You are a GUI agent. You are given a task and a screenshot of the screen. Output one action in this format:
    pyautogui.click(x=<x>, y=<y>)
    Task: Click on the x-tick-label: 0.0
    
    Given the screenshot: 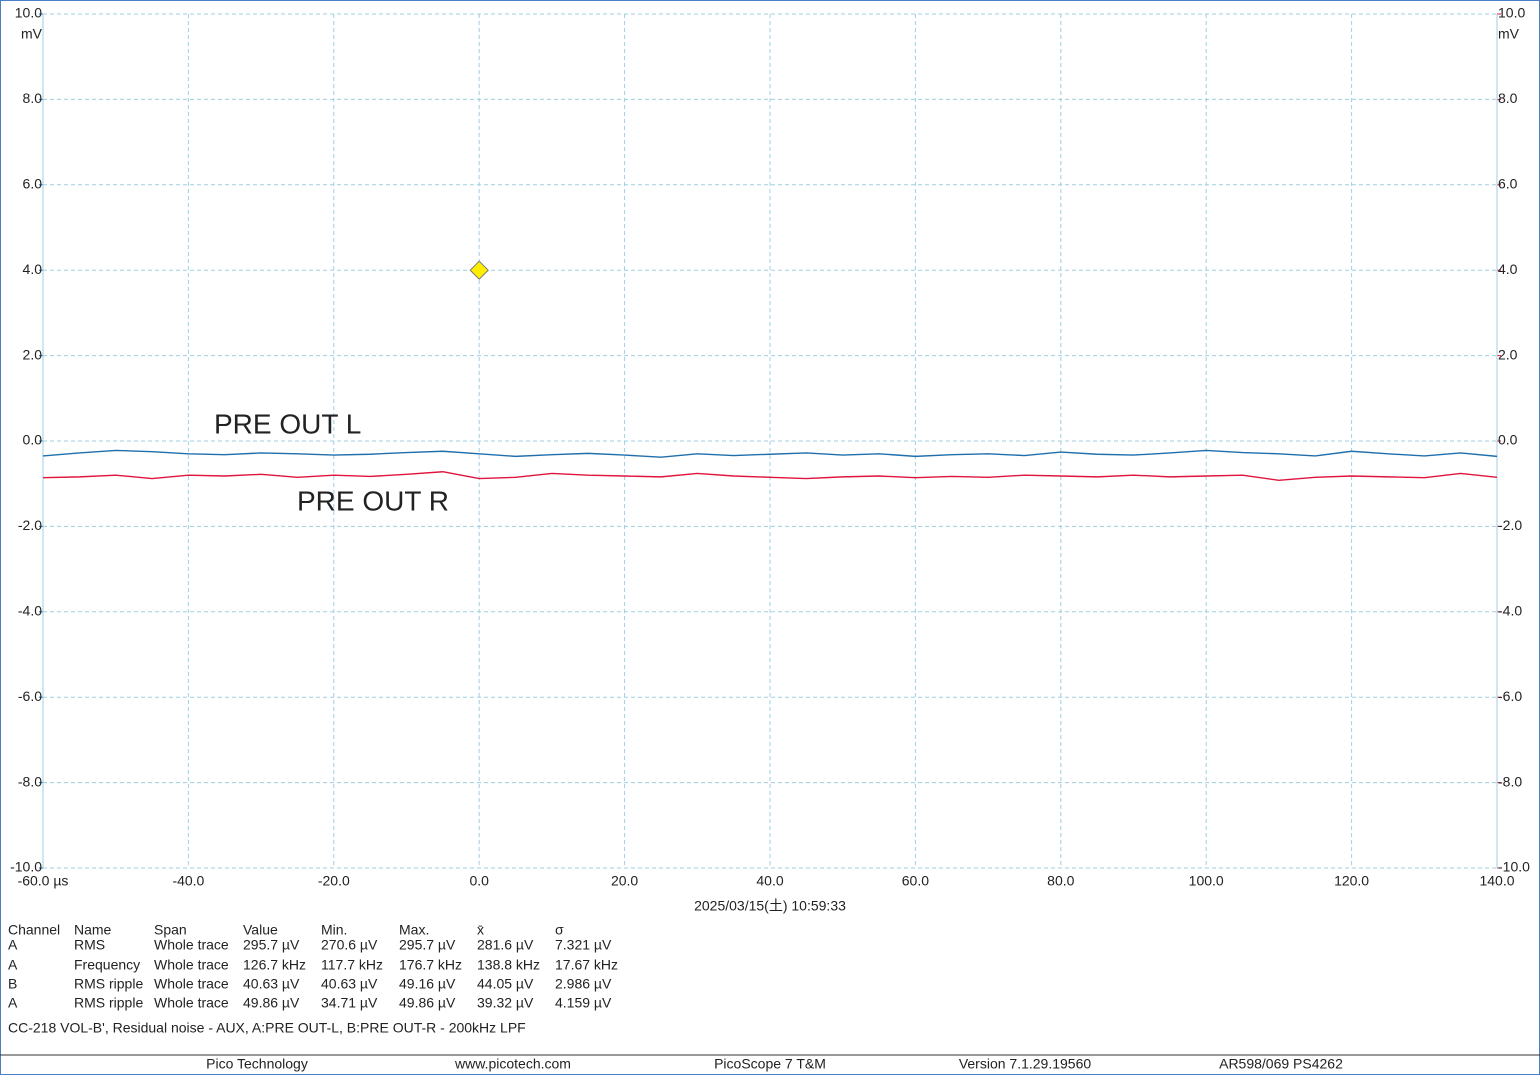 What is the action you would take?
    pyautogui.click(x=479, y=881)
    